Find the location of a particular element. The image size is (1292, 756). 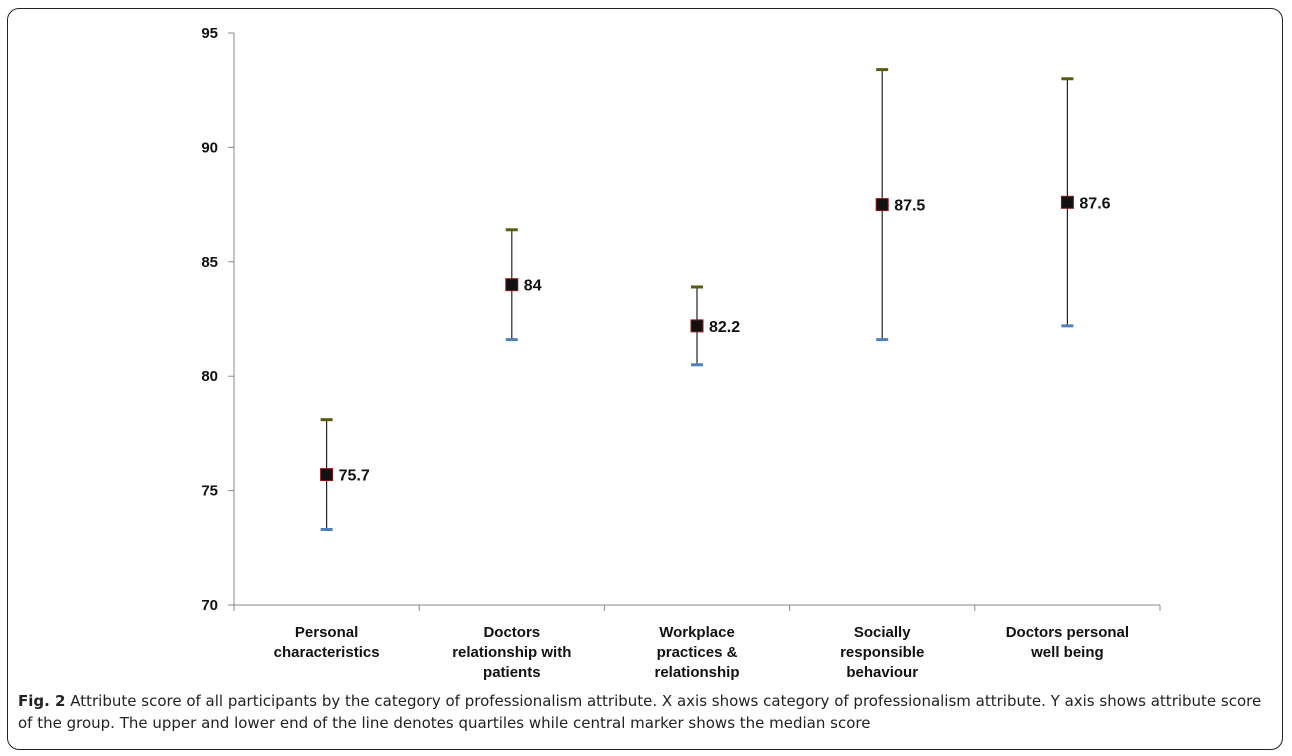

y-tick-label: 70 is located at coordinates (209, 605).